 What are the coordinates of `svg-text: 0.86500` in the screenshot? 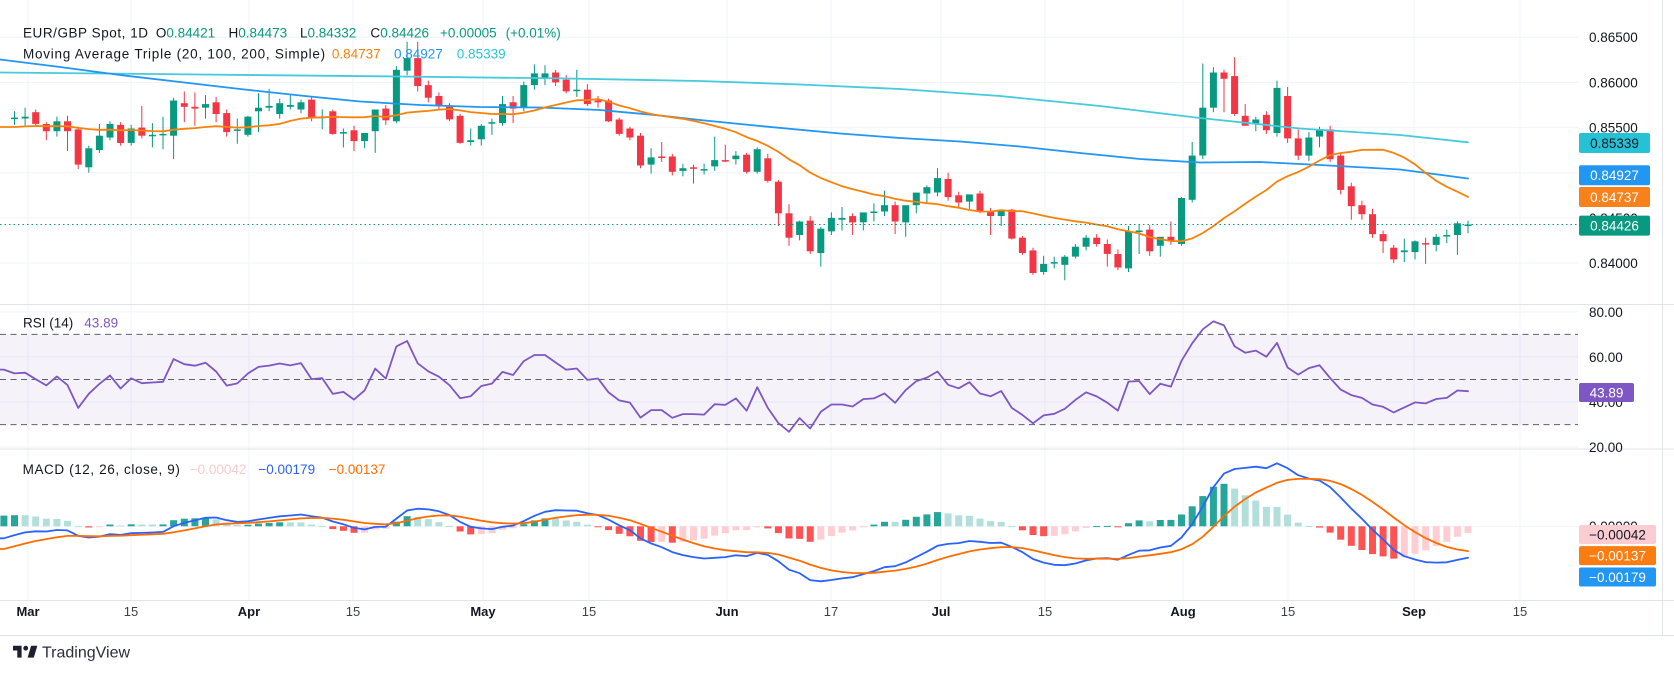 It's located at (1613, 37).